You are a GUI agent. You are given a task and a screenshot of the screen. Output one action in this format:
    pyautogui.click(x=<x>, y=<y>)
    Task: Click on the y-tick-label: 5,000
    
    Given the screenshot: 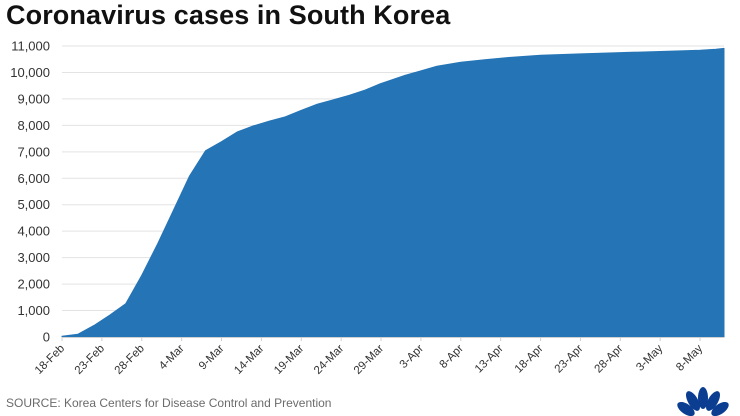 What is the action you would take?
    pyautogui.click(x=33, y=204)
    